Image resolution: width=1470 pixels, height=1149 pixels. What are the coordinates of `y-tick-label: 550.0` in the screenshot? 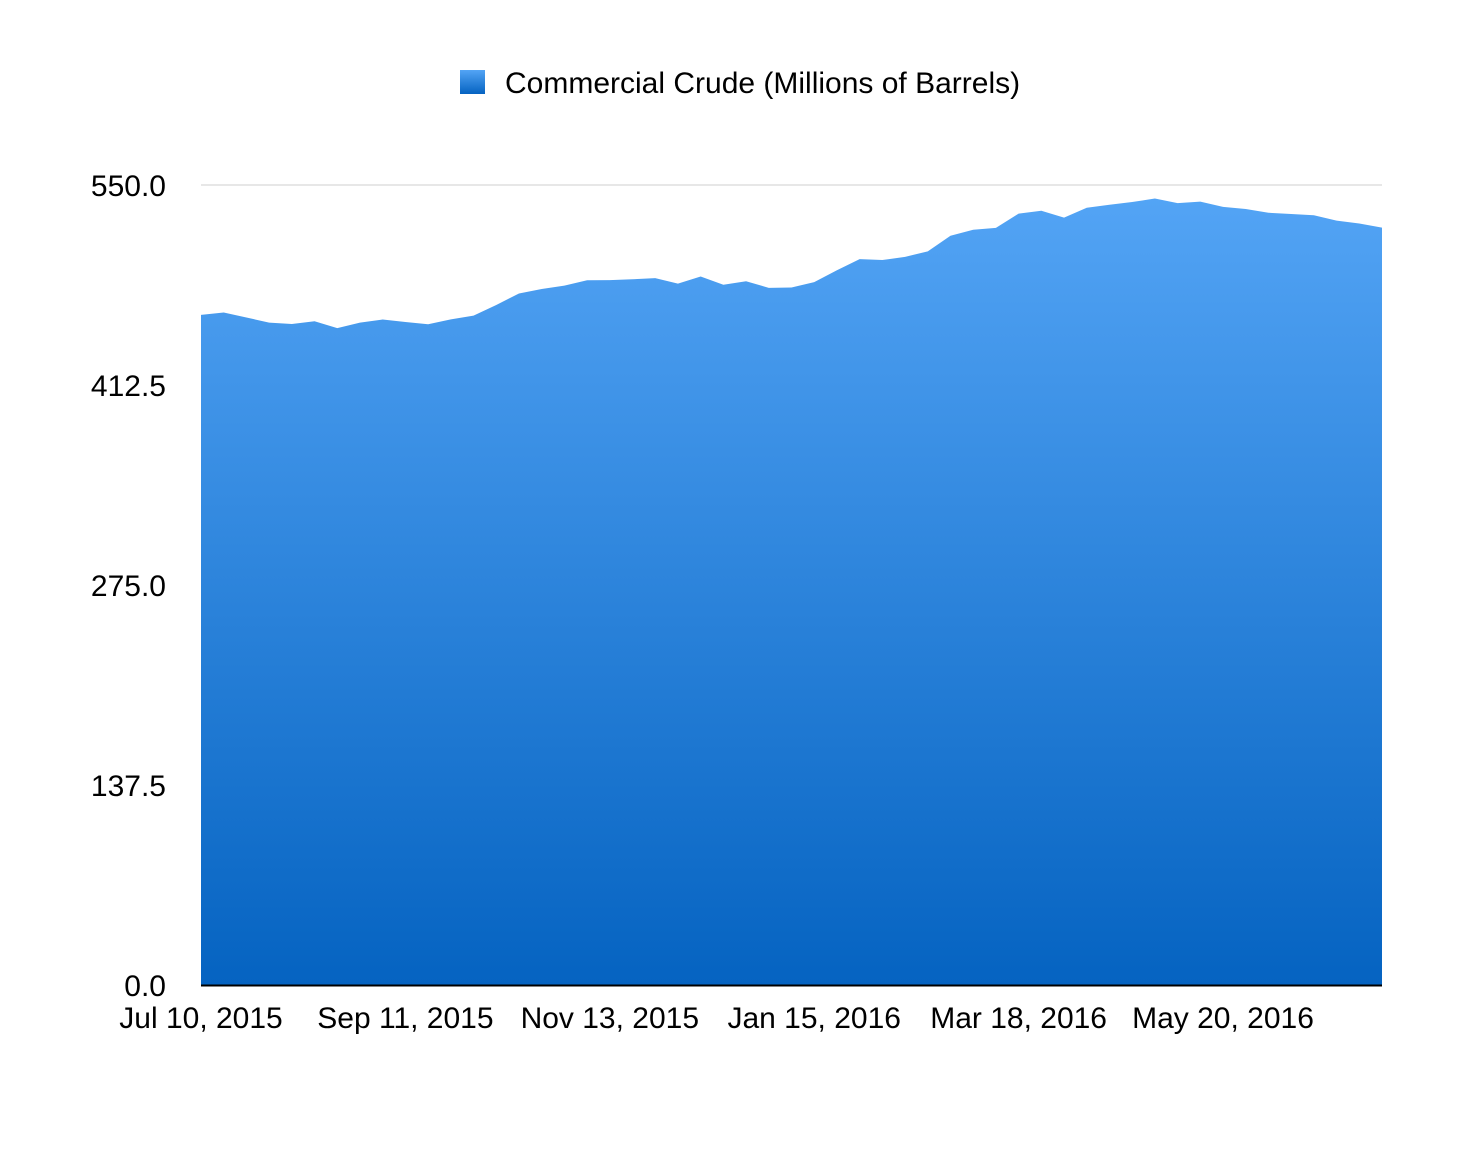 It's located at (128, 186).